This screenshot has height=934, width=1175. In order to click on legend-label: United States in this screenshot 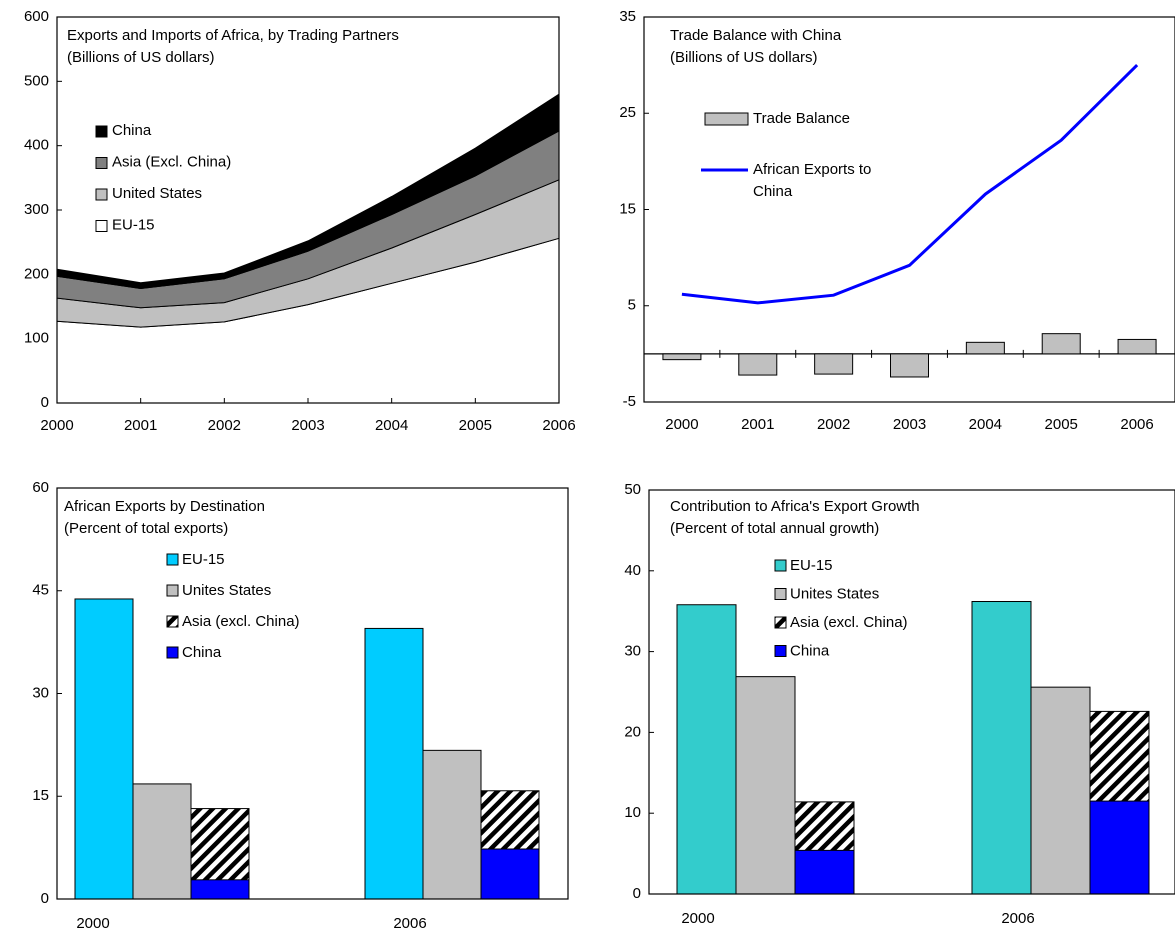, I will do `click(157, 193)`.